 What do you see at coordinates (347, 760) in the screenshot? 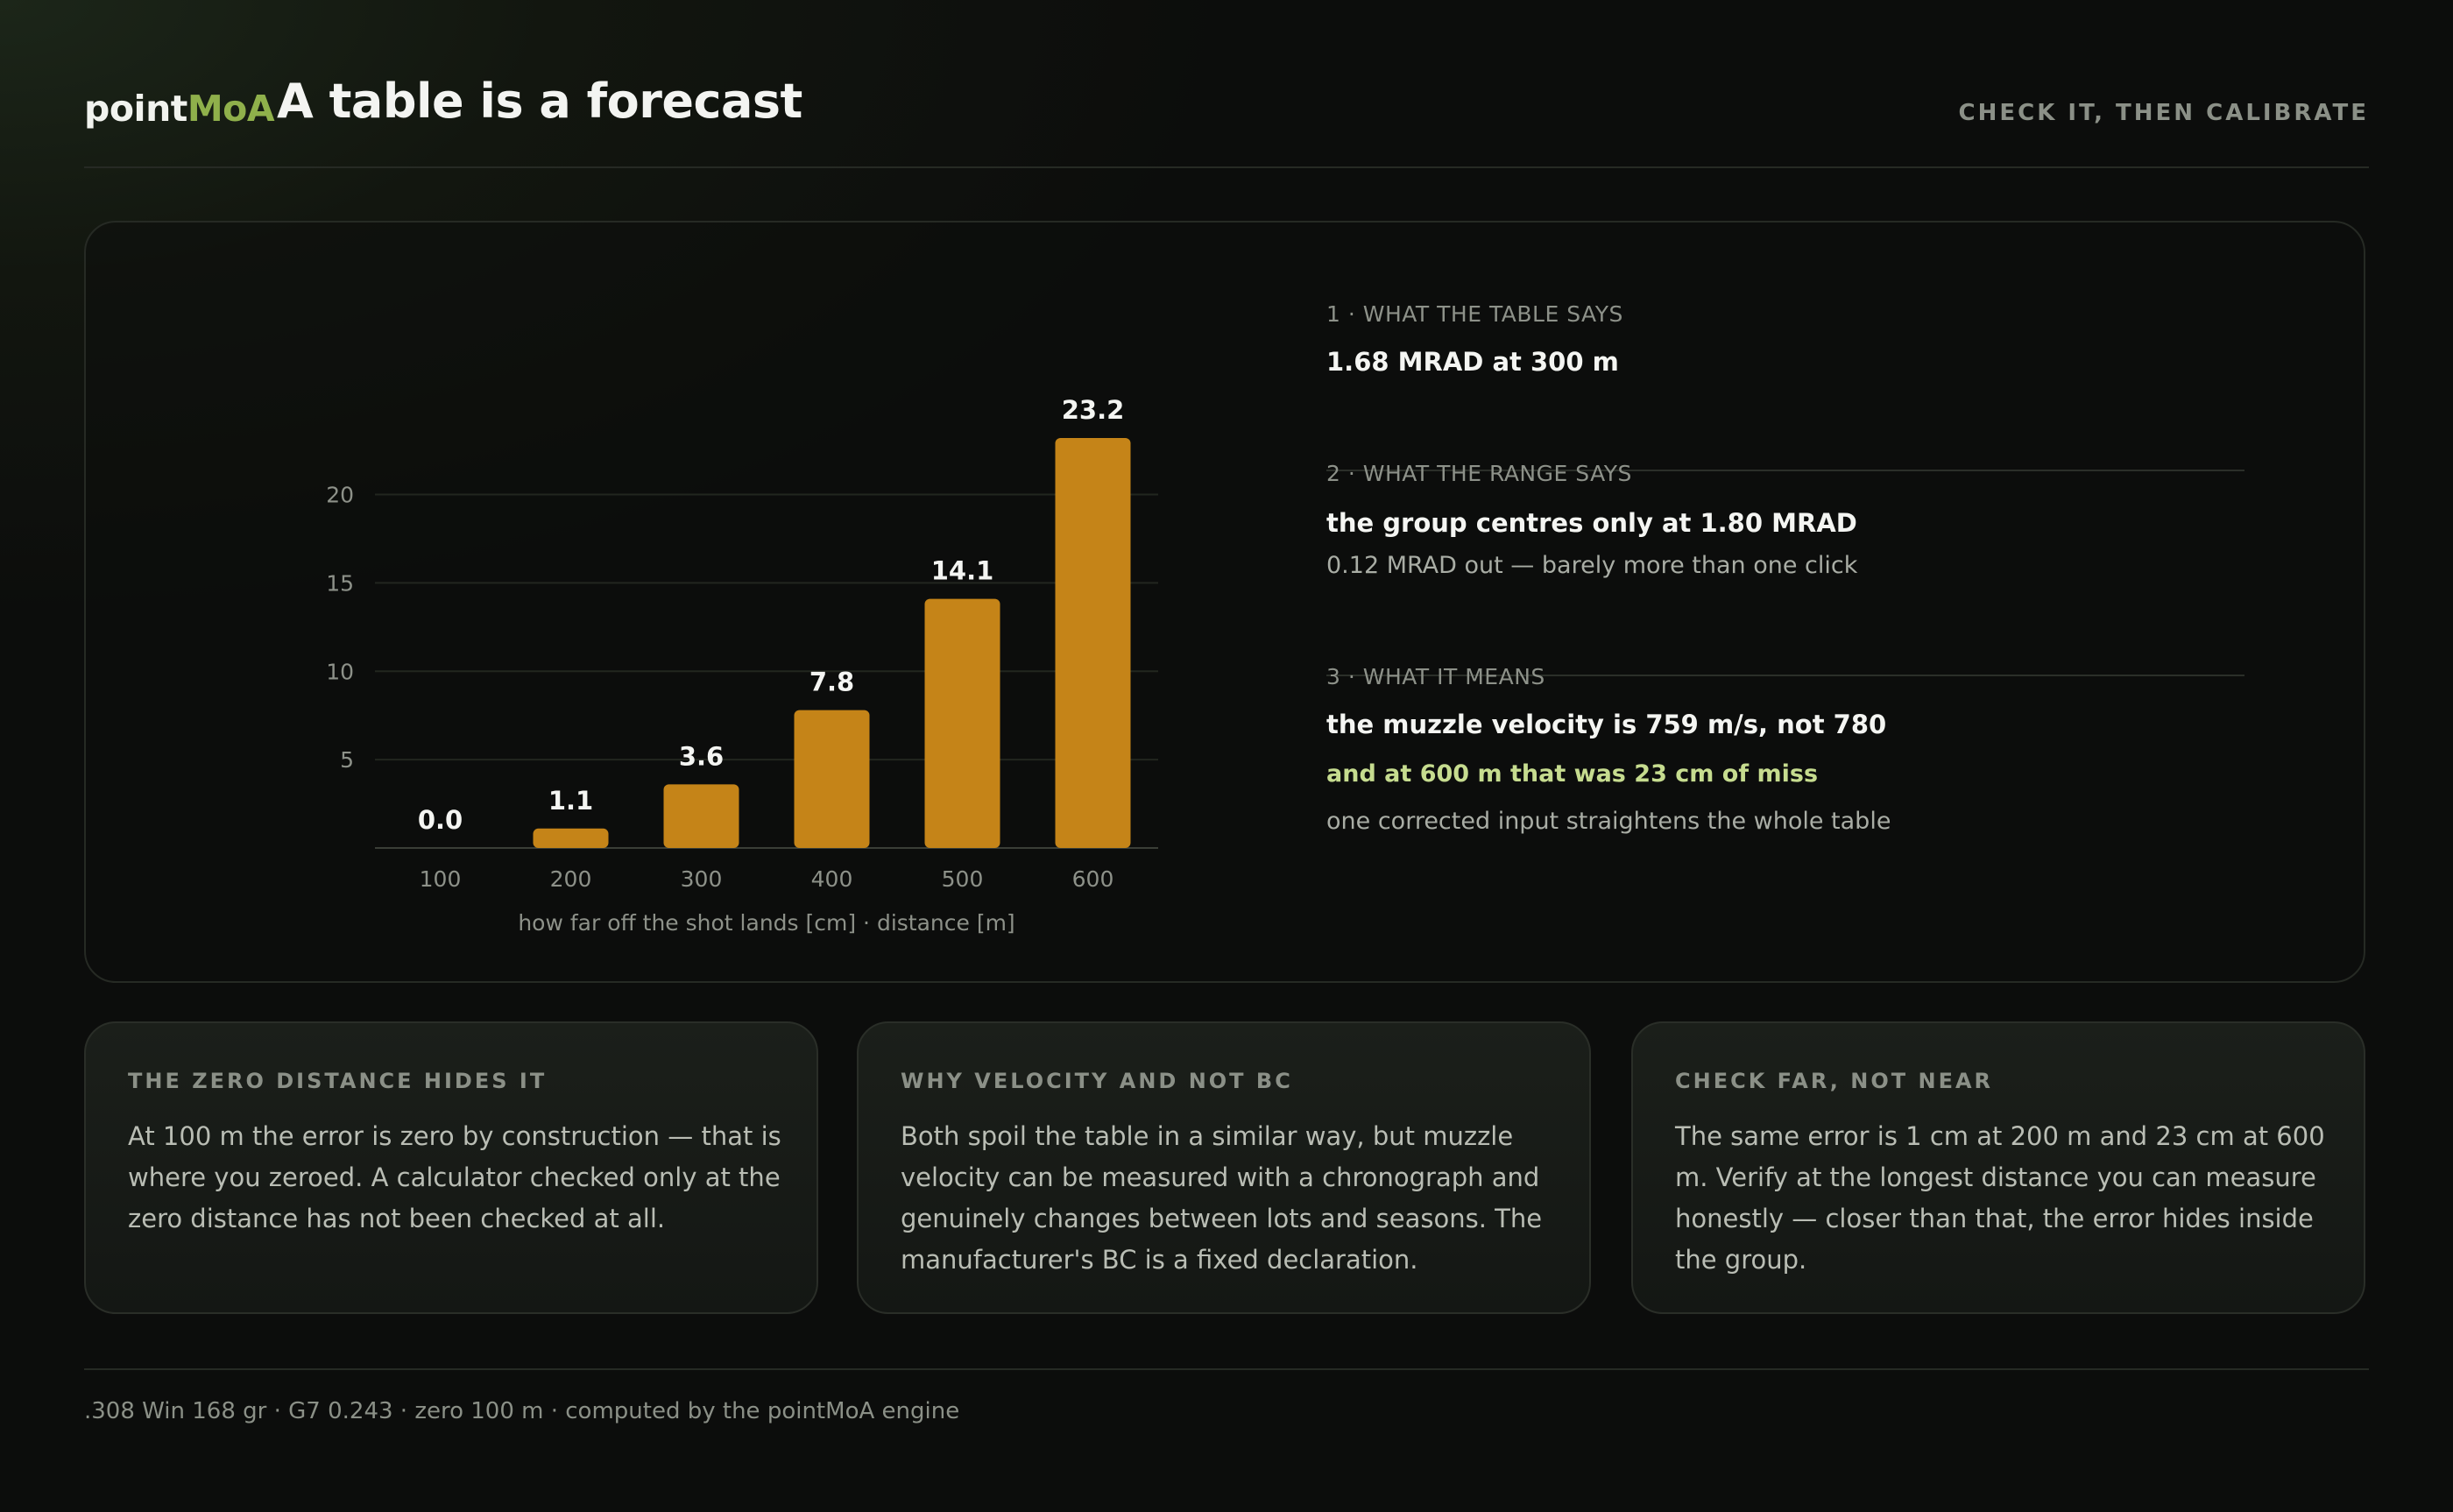
I see `y-tick-label: 5` at bounding box center [347, 760].